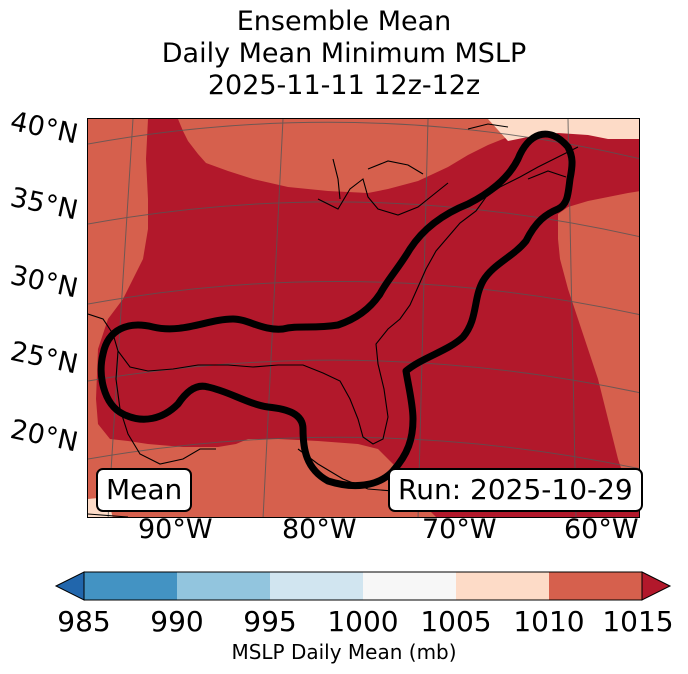 This screenshot has width=688, height=674. I want to click on colorbar-under-arrow, so click(69, 586).